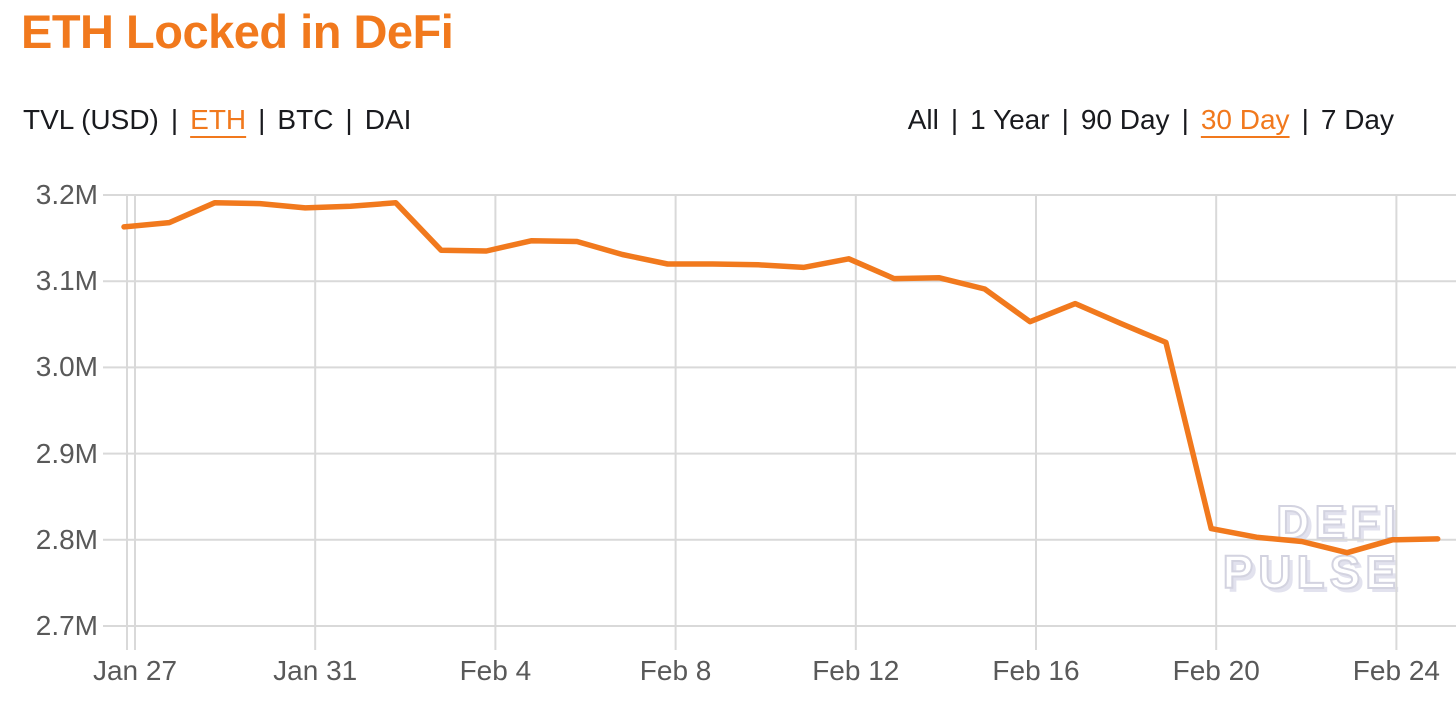  I want to click on page-title: ETH Locked in DeFi, so click(237, 31).